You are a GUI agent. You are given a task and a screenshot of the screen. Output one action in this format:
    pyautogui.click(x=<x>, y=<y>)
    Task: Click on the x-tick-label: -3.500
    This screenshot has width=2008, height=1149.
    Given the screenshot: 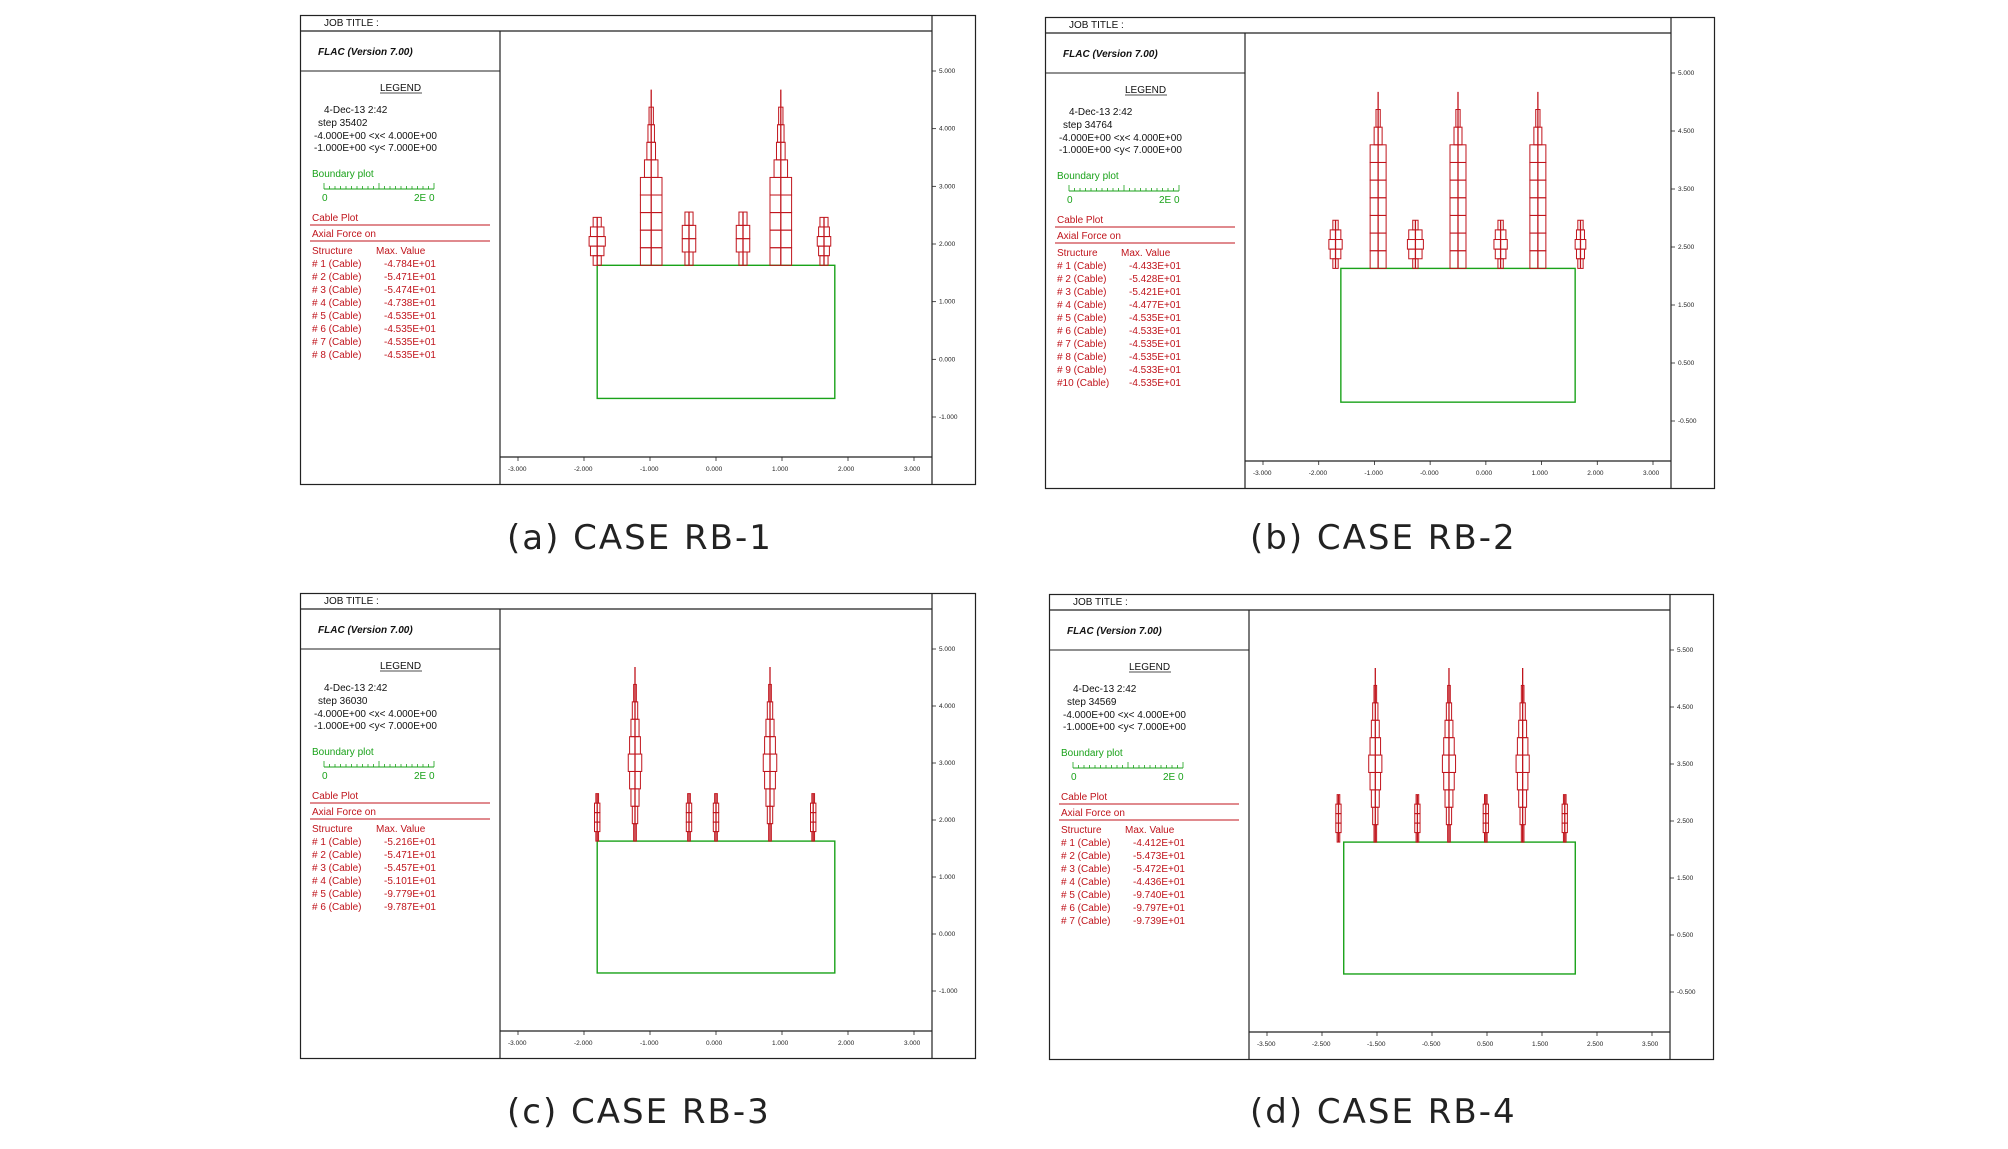 What is the action you would take?
    pyautogui.click(x=1266, y=1044)
    